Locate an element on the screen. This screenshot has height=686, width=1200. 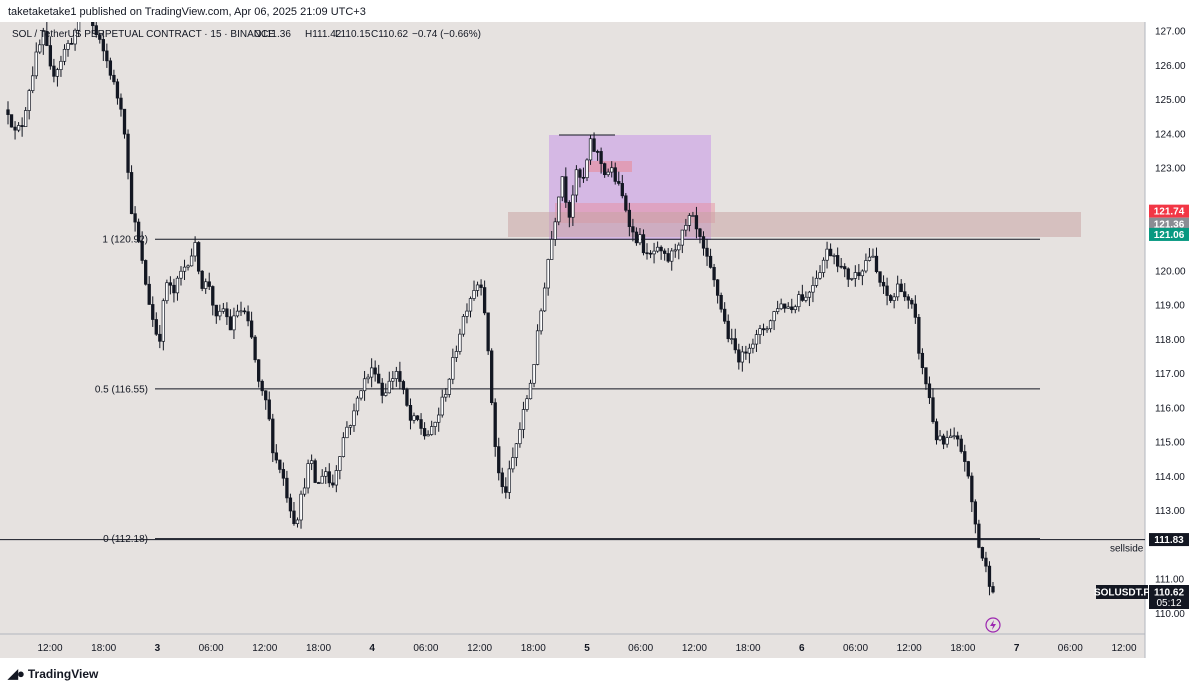
price-tick-label: 124.00 is located at coordinates (1170, 134).